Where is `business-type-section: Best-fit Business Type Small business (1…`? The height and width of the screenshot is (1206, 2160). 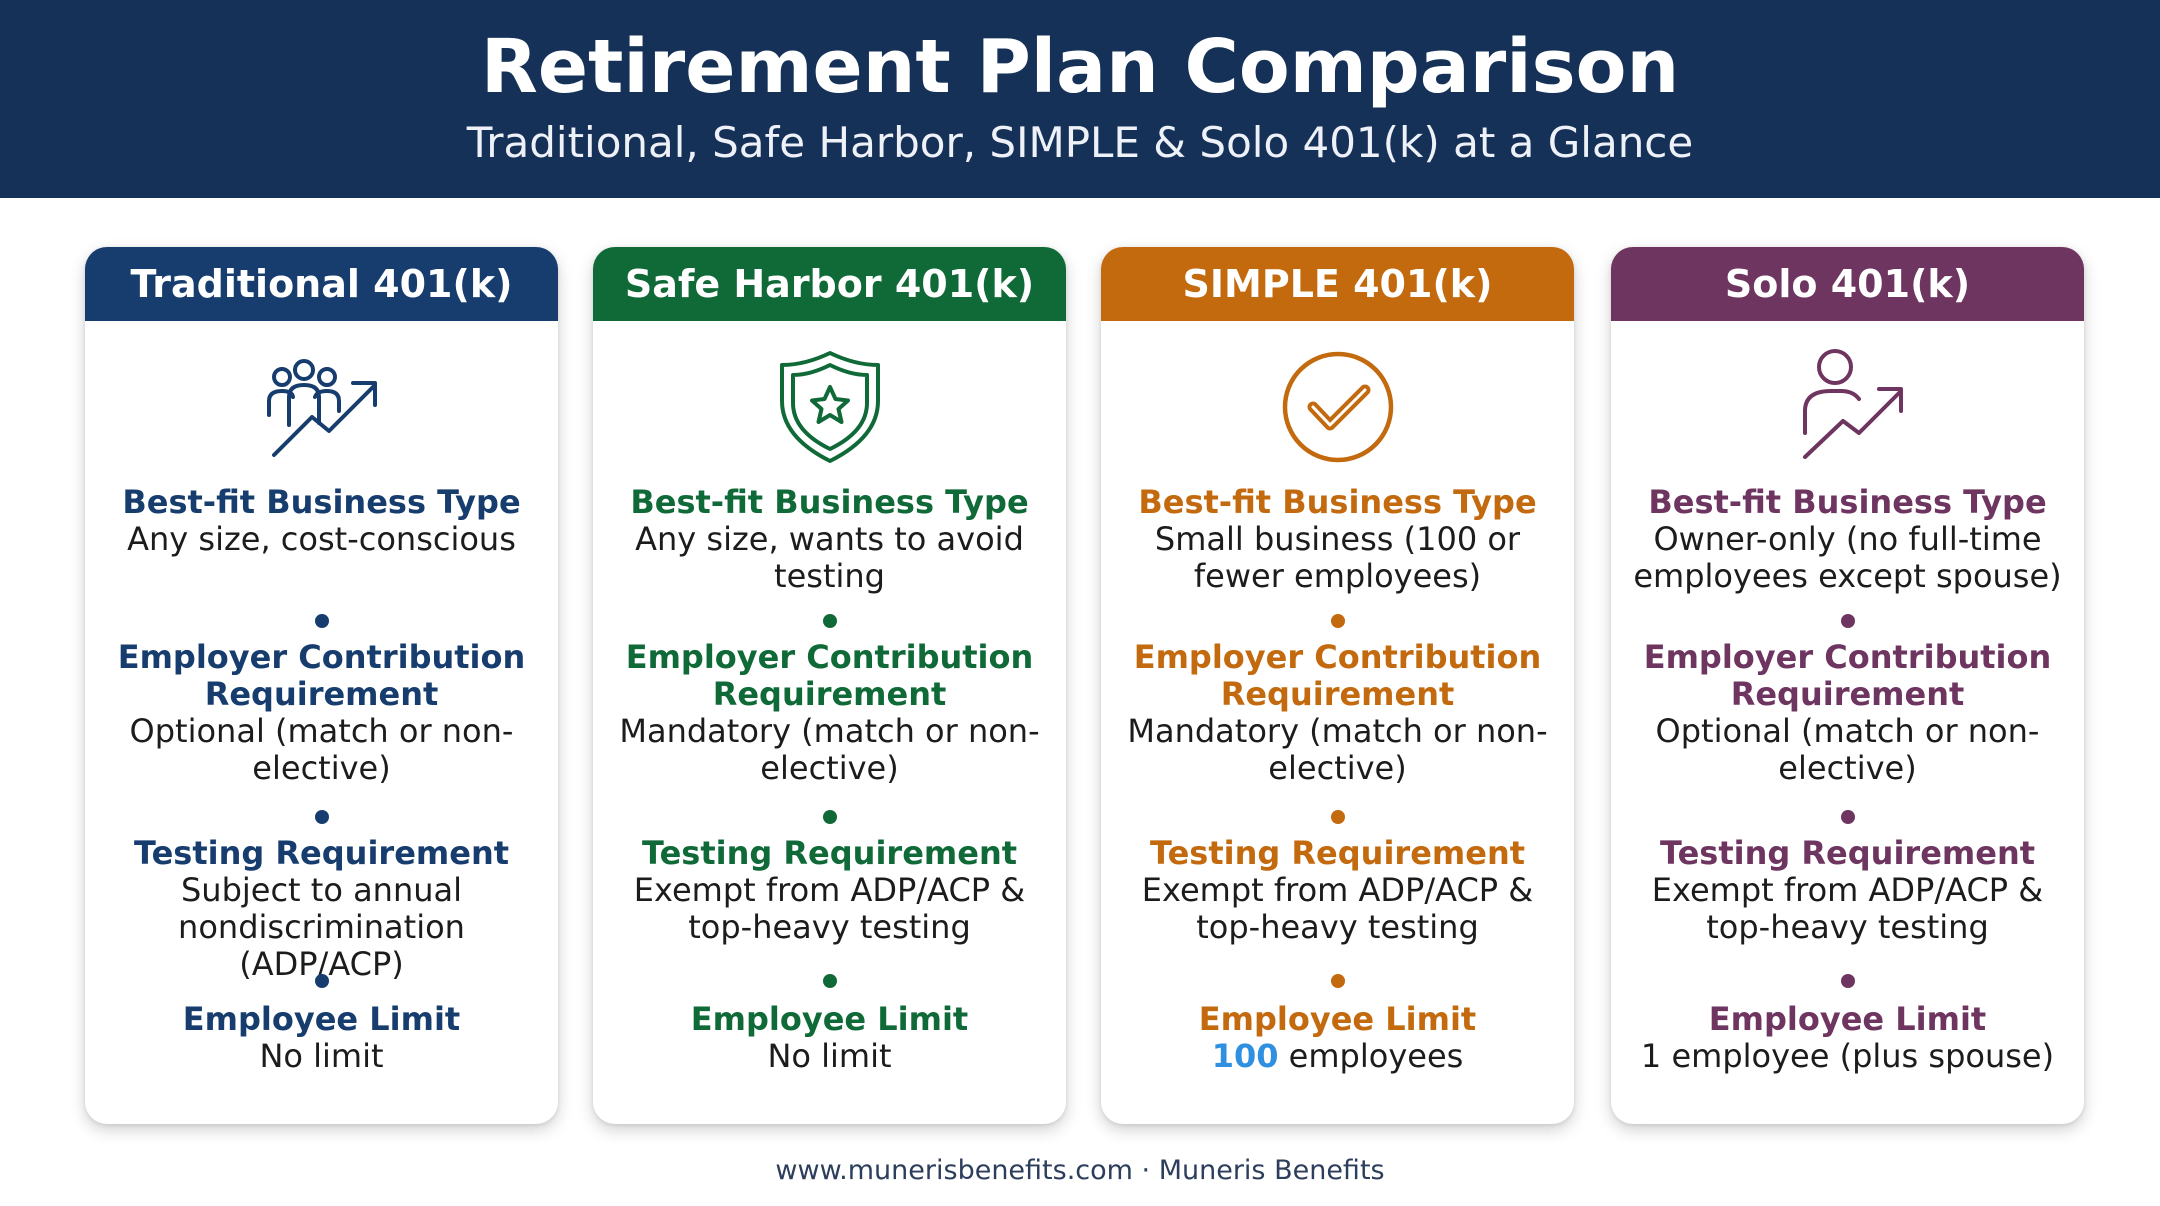 business-type-section: Best-fit Business Type Small business (1… is located at coordinates (1337, 539).